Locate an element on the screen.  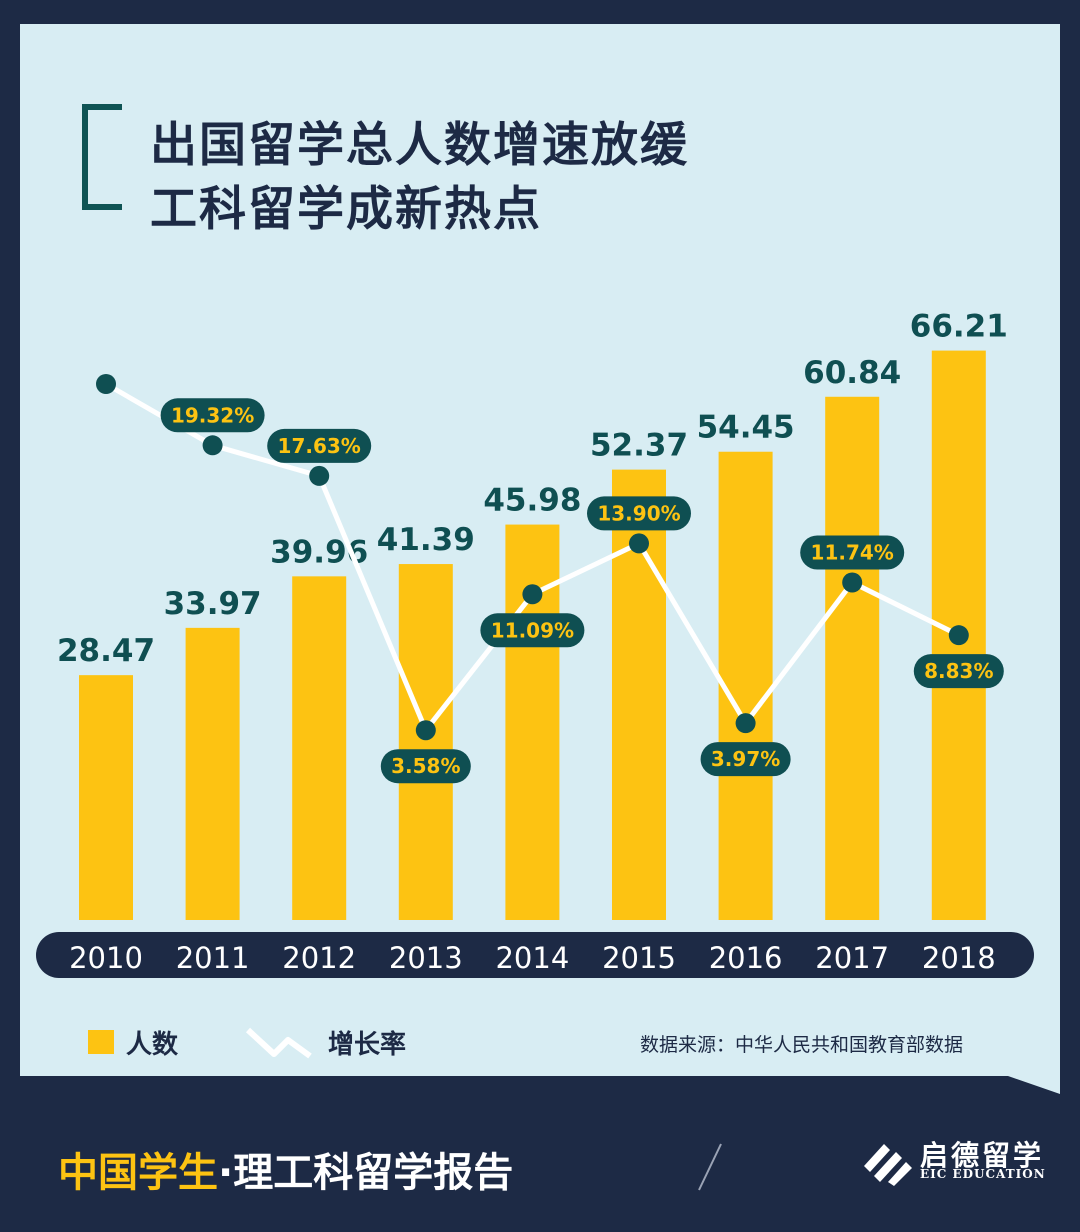
rate-label-2012: 17.63% is located at coordinates (319, 445).